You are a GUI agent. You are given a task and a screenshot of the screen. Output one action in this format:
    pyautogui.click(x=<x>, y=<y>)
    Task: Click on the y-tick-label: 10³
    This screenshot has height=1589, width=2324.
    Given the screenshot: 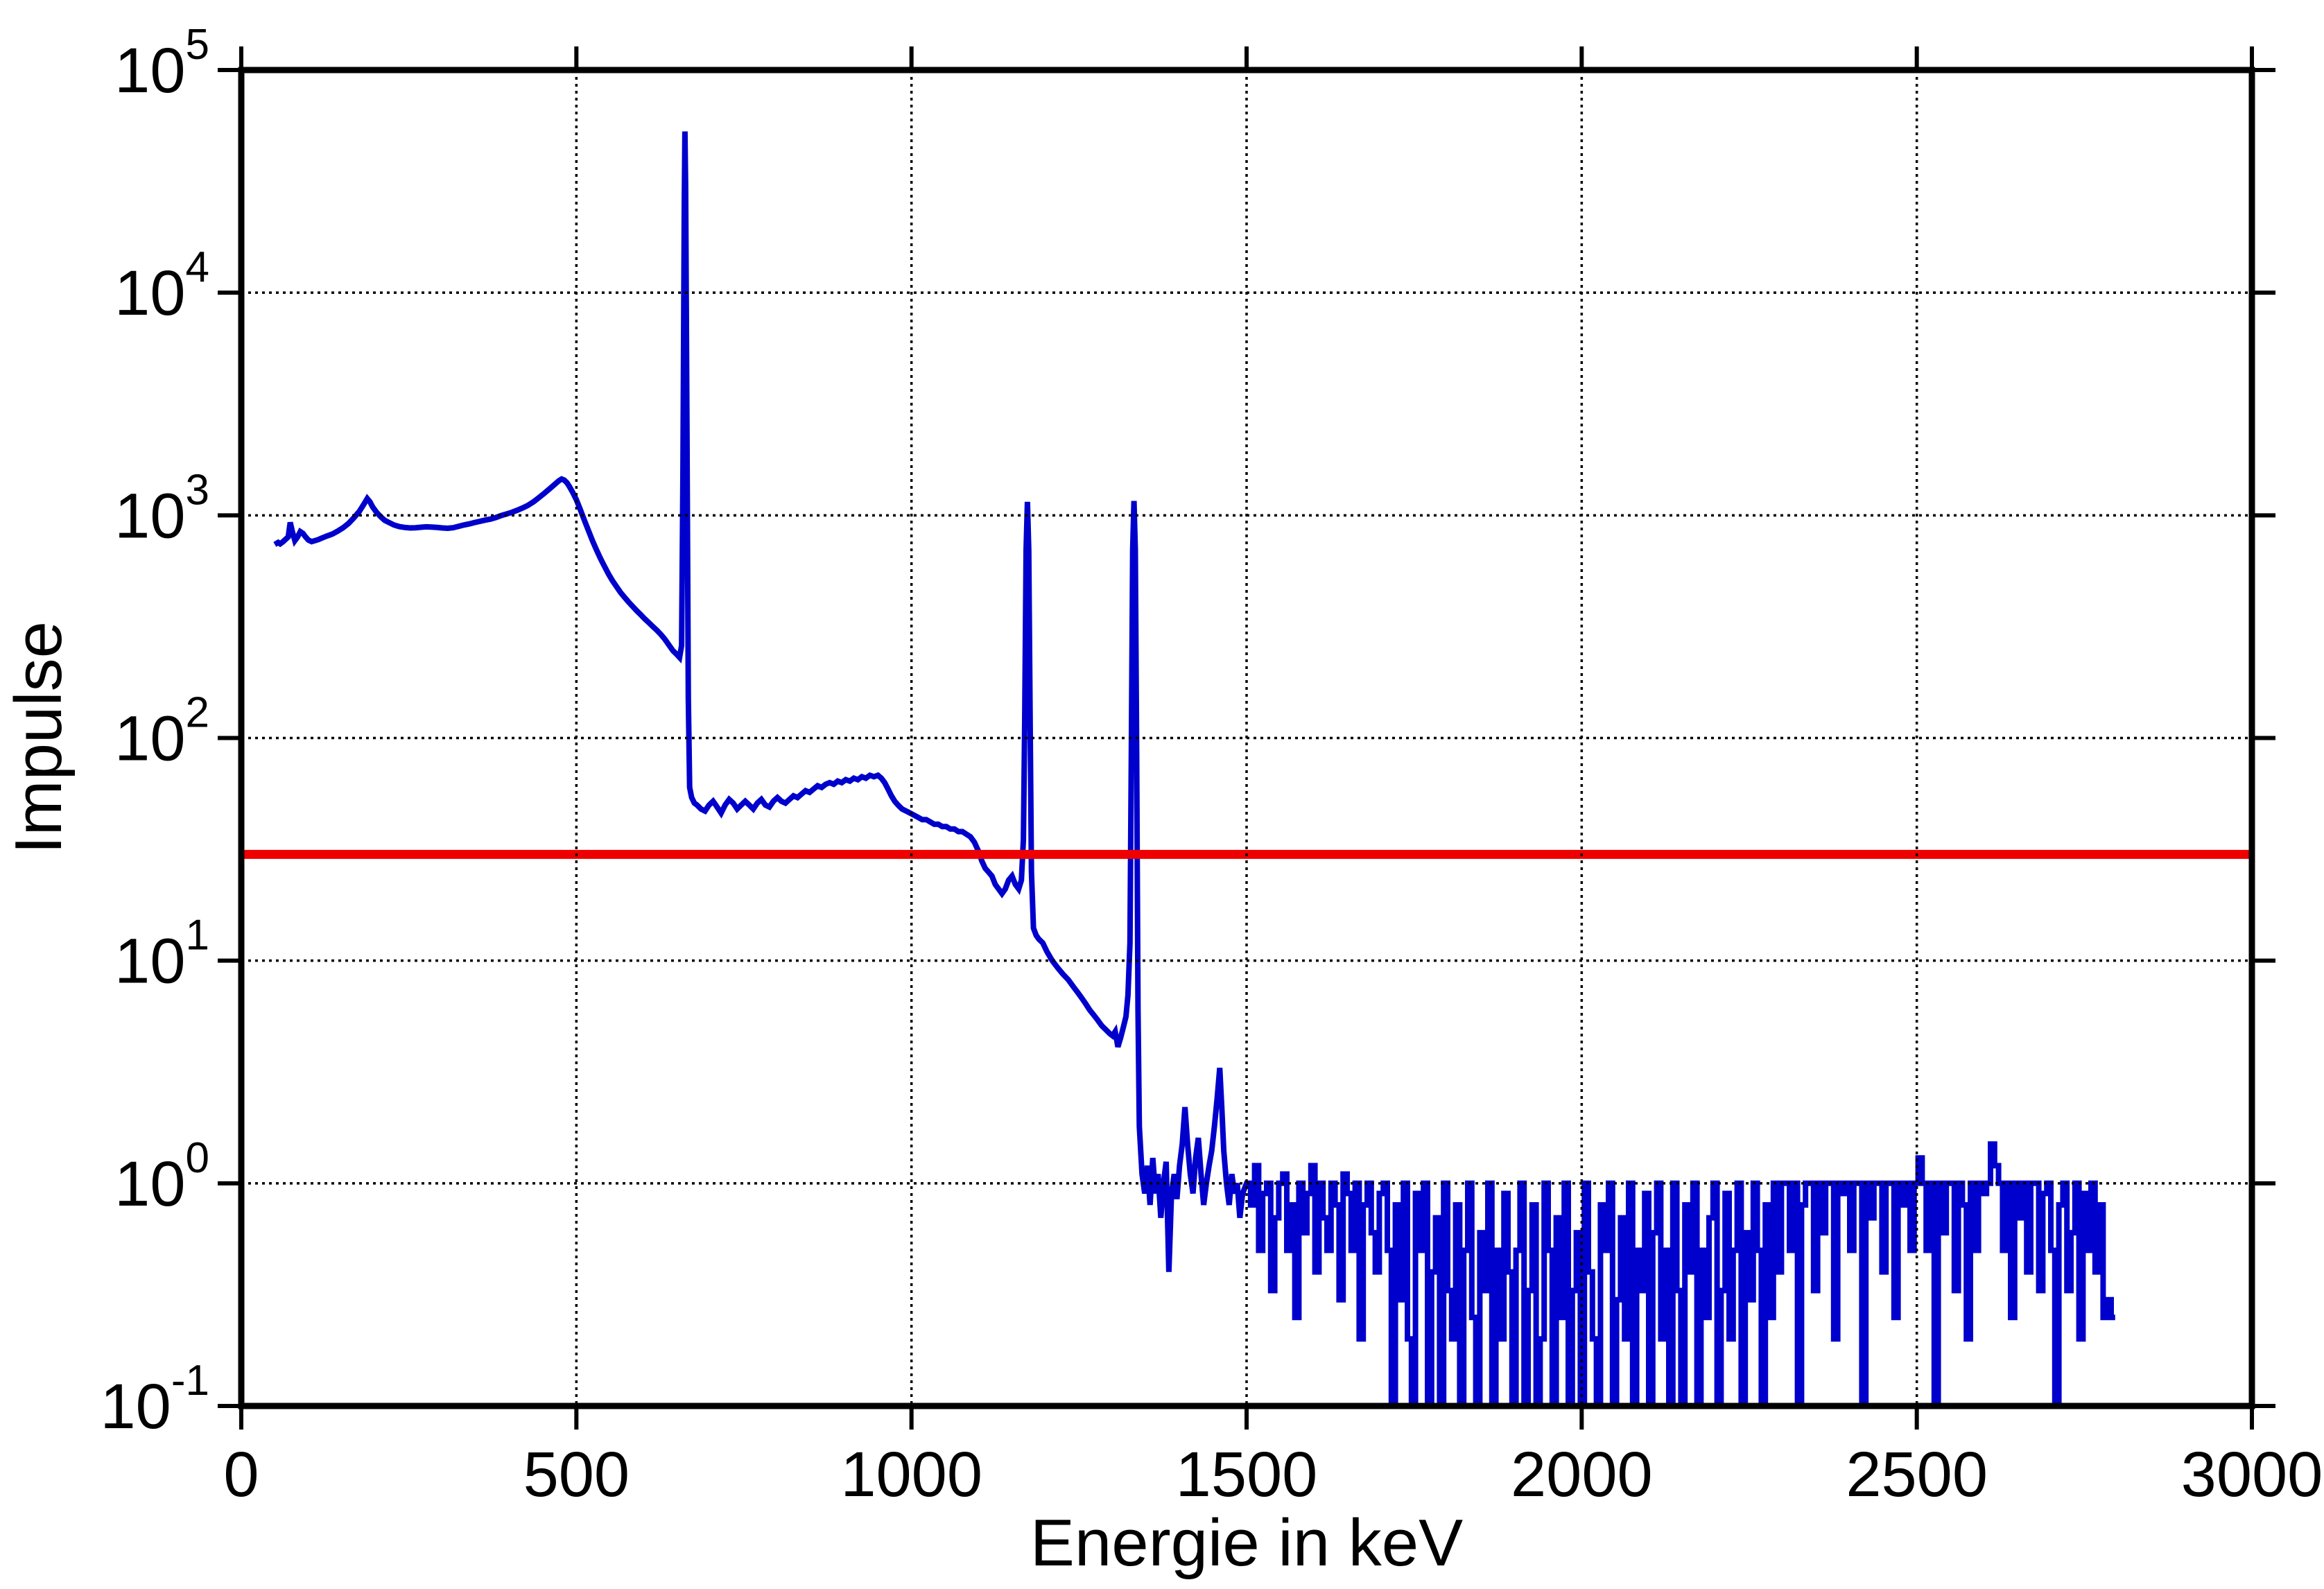 What is the action you would take?
    pyautogui.click(x=162, y=508)
    